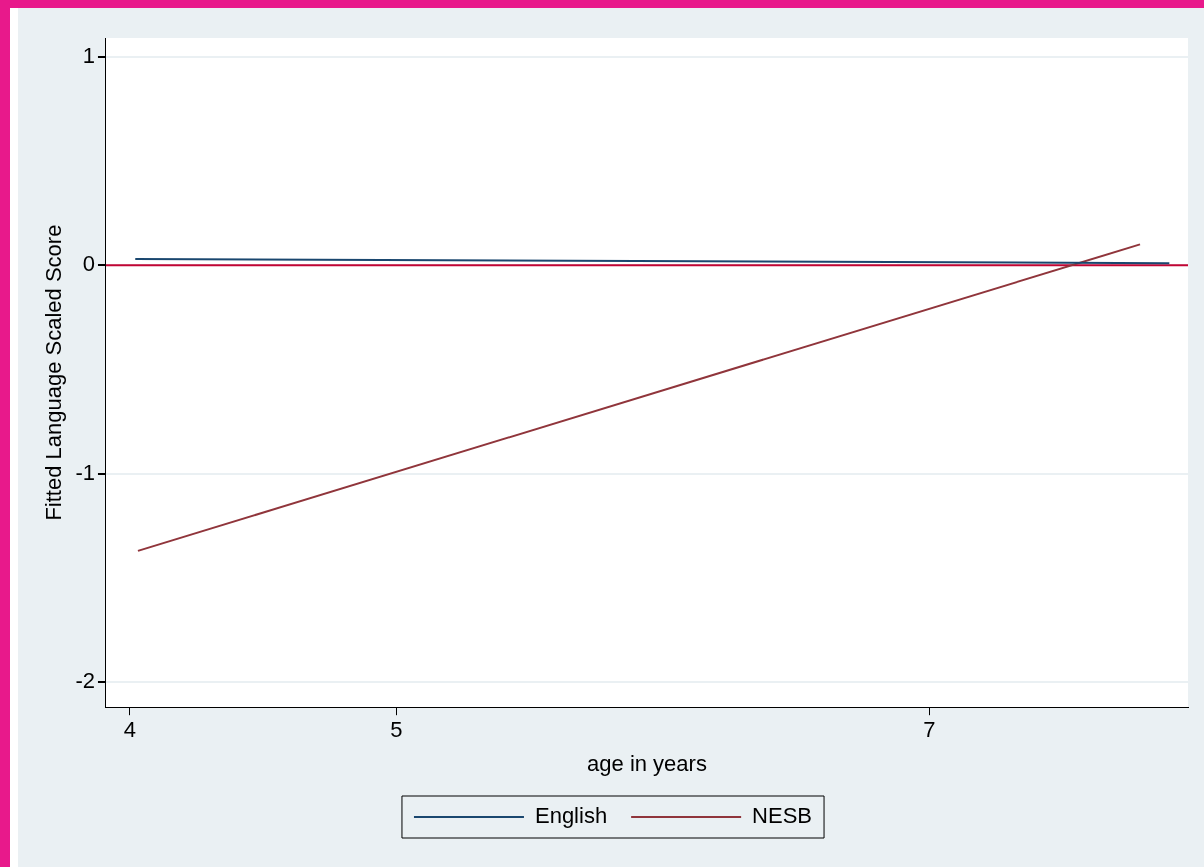 Image resolution: width=1204 pixels, height=867 pixels. Describe the element at coordinates (88, 264) in the screenshot. I see `y-tick-label: 0` at that location.